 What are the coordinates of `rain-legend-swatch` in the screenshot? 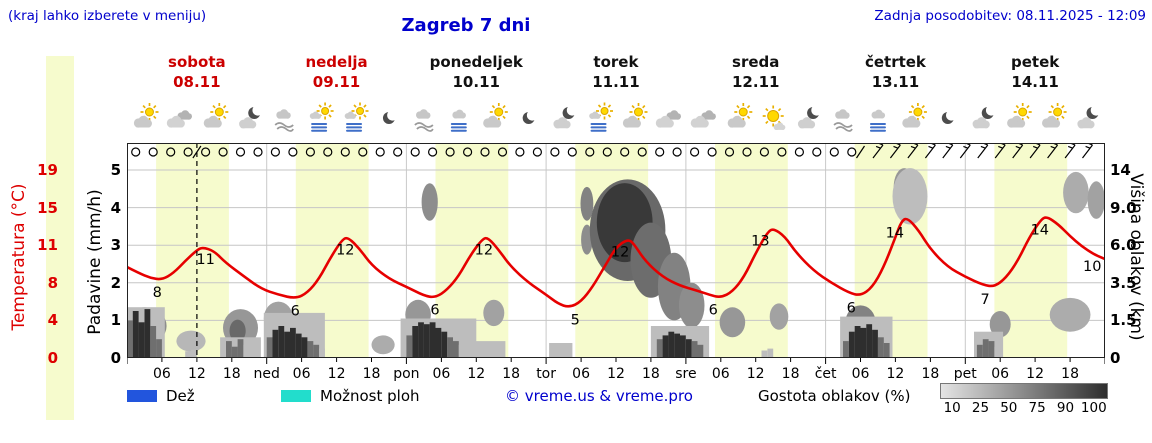 It's located at (142, 396).